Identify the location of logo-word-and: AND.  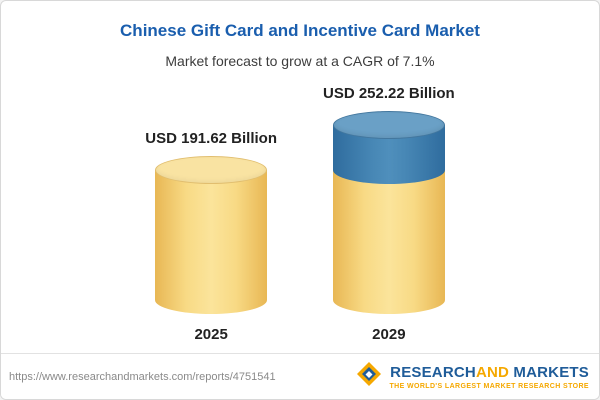
(492, 372).